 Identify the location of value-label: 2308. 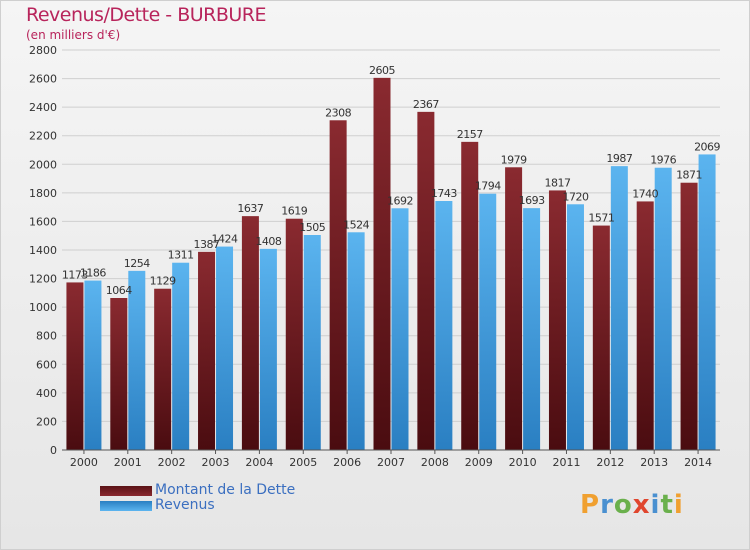
(338, 112).